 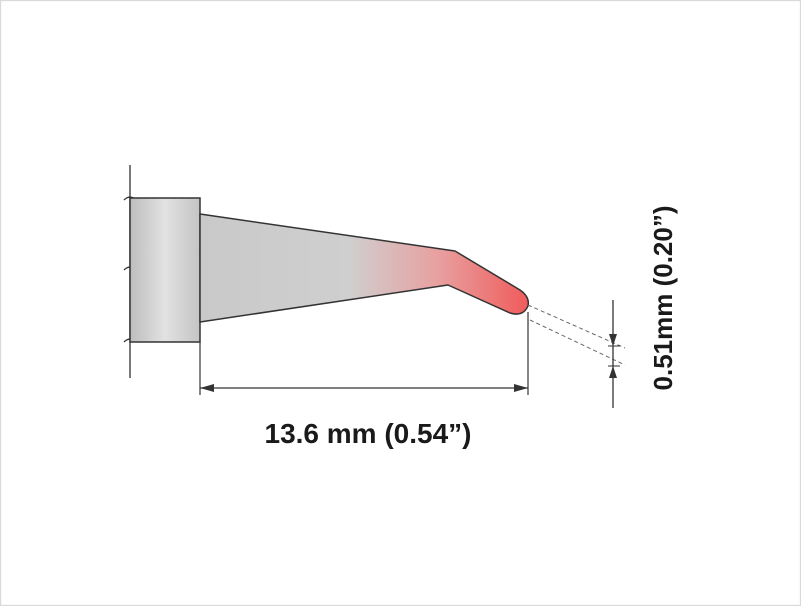 I want to click on length-dimension, so click(x=364, y=388).